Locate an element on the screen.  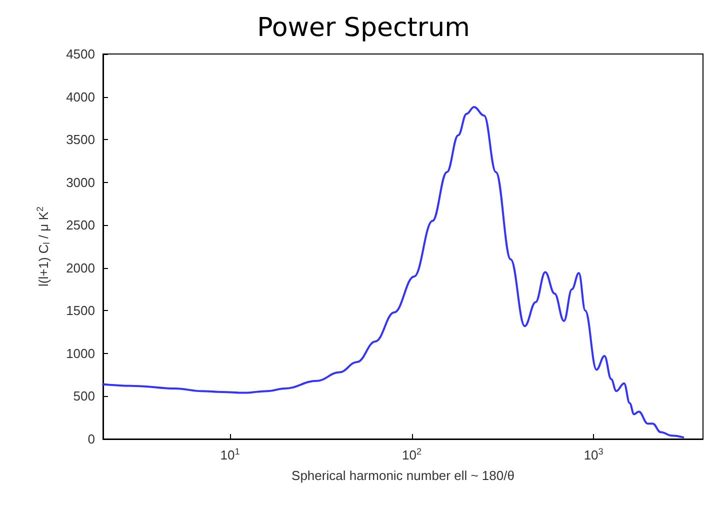
y-tick-label: 1000 is located at coordinates (80, 353).